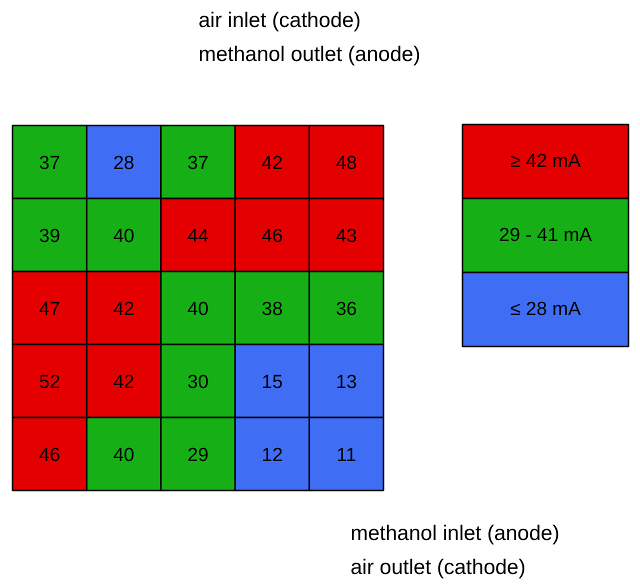 The width and height of the screenshot is (640, 584). I want to click on data-label: 48, so click(346, 163).